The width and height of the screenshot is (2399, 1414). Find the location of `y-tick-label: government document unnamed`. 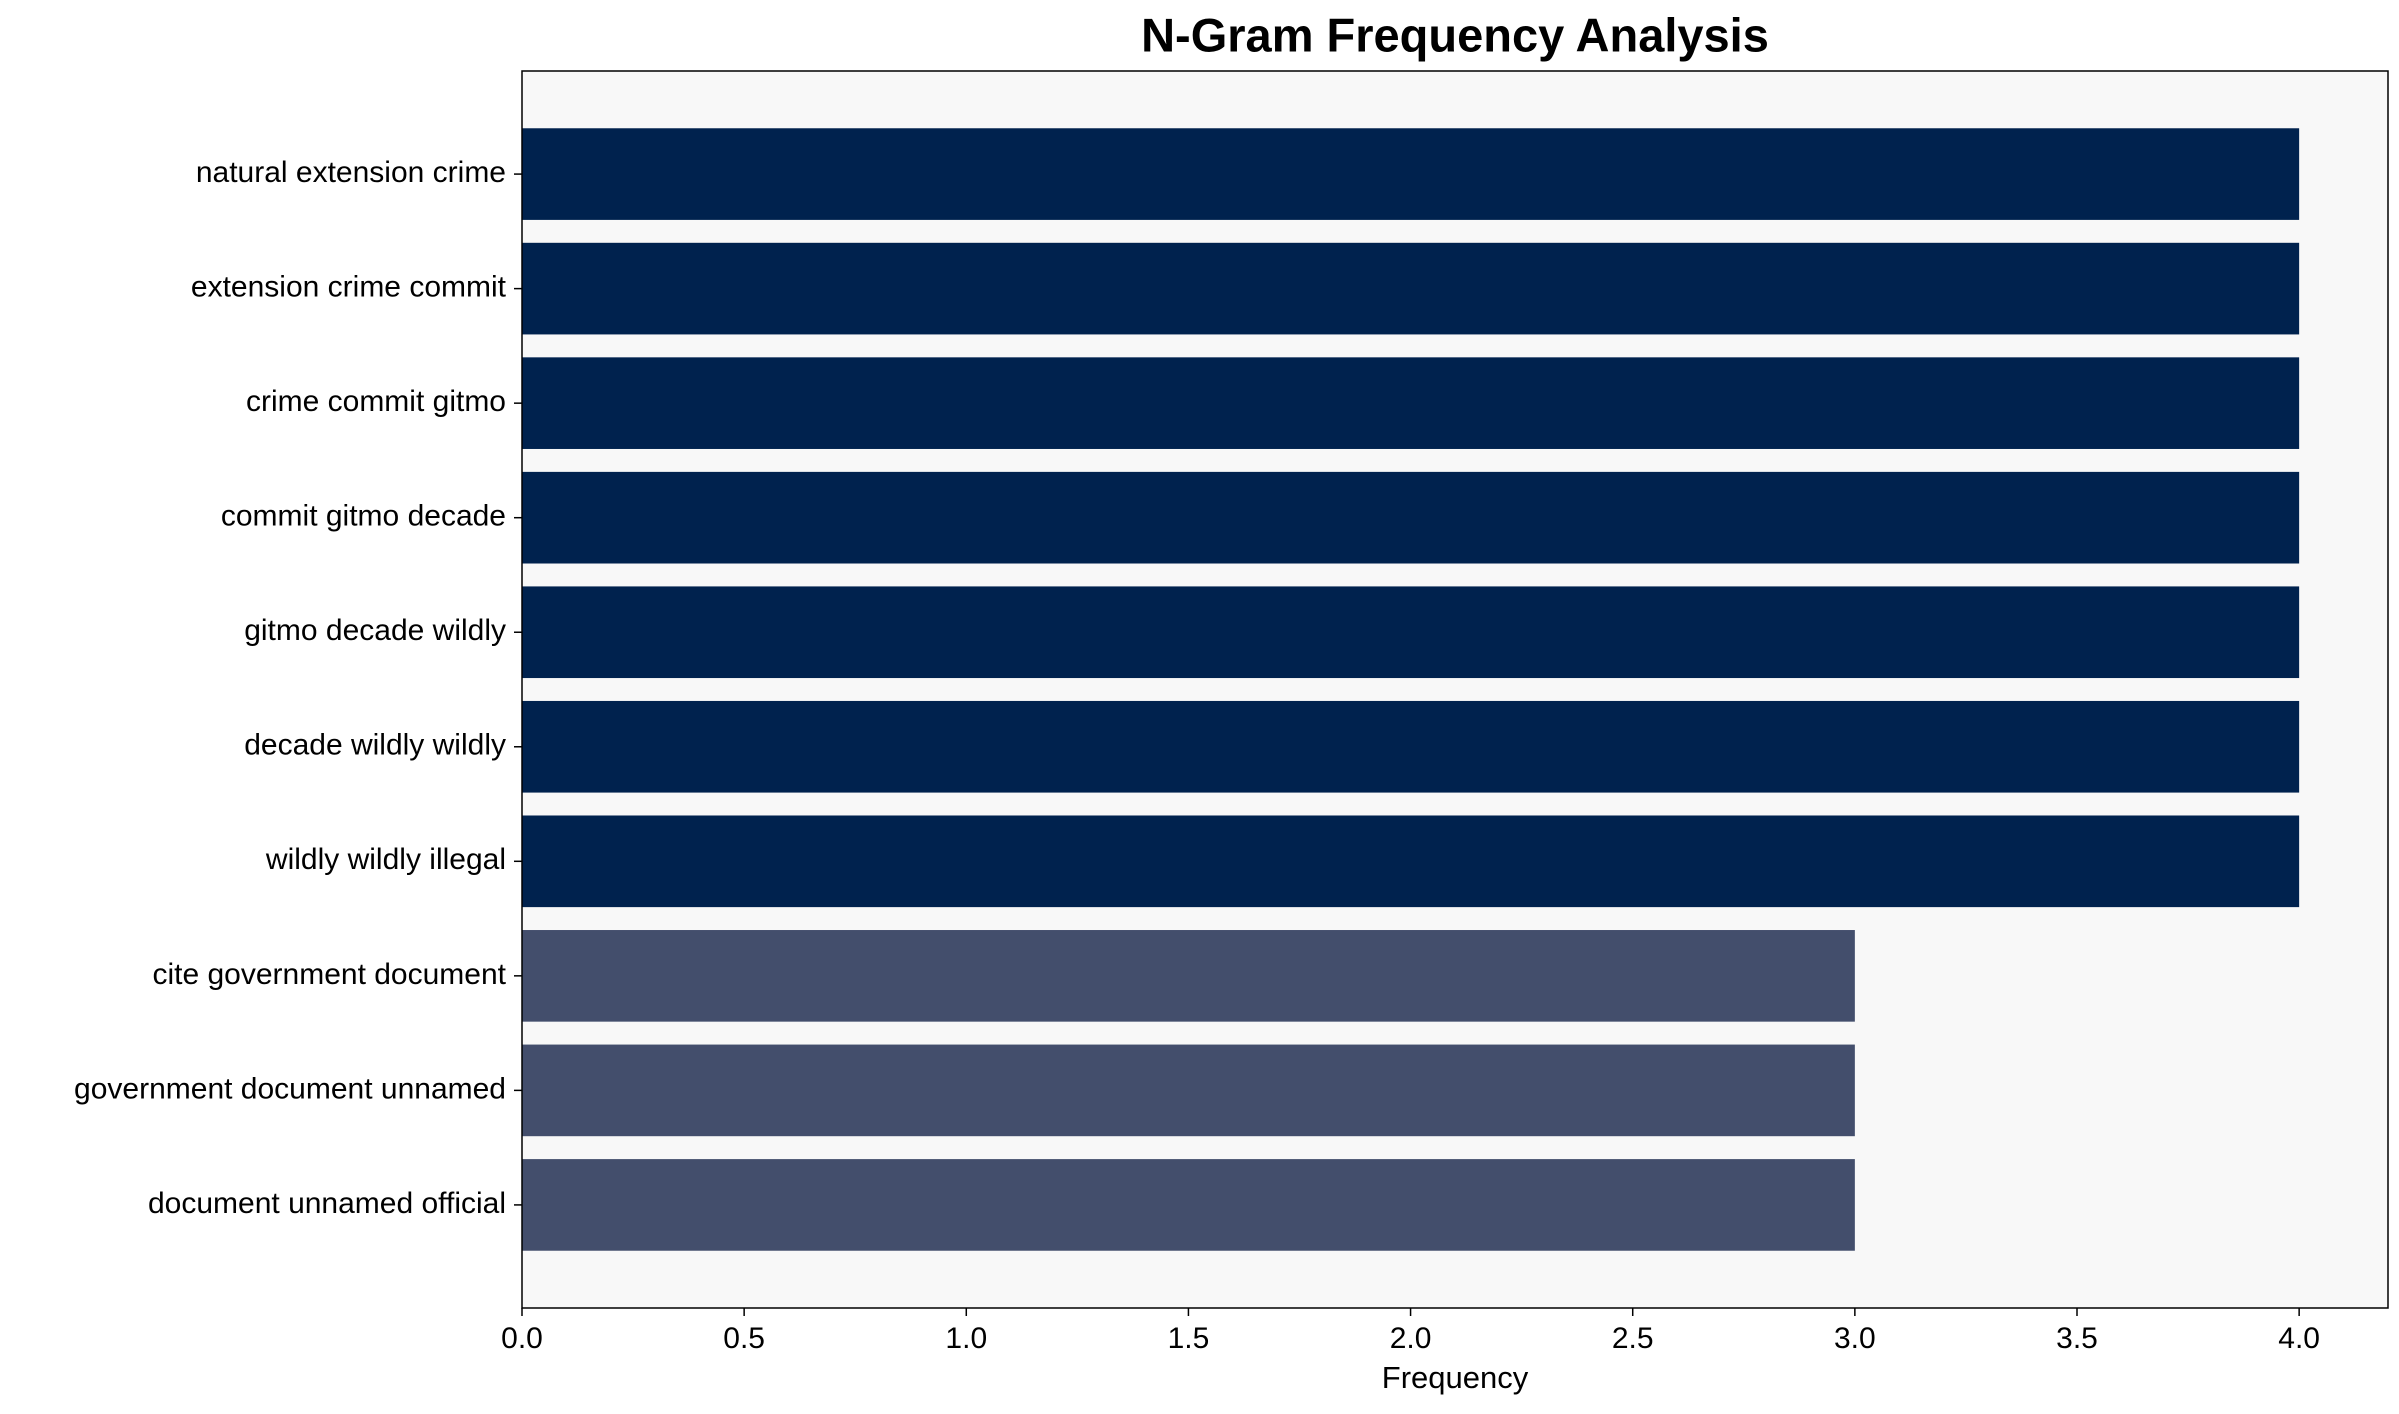

y-tick-label: government document unnamed is located at coordinates (290, 1088).